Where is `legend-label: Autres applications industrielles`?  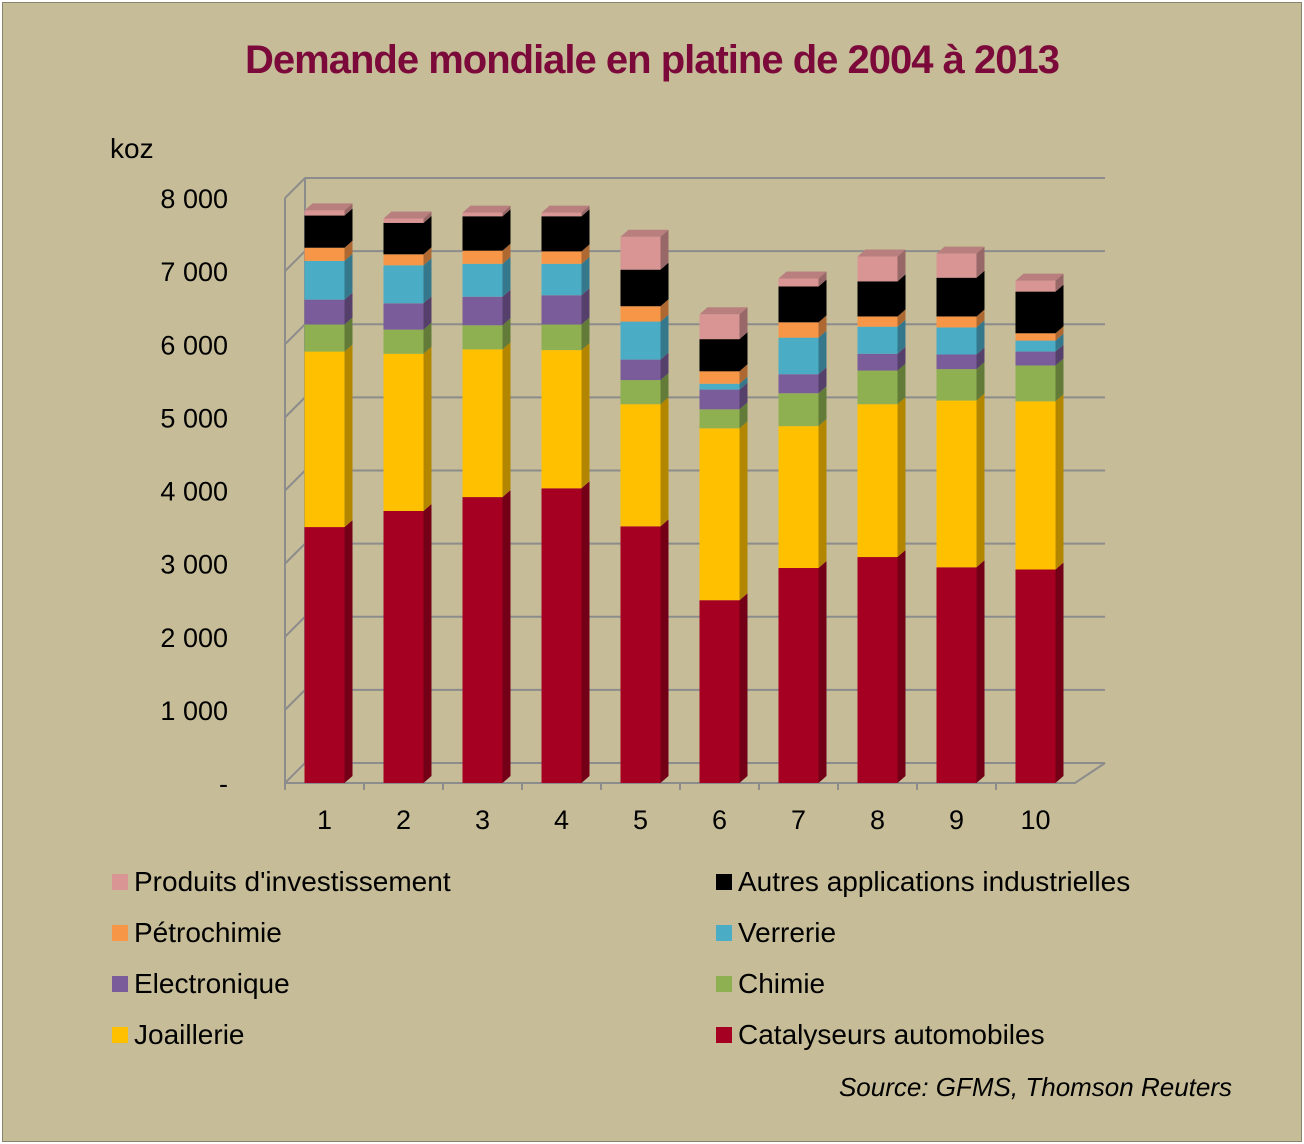 legend-label: Autres applications industrielles is located at coordinates (934, 881).